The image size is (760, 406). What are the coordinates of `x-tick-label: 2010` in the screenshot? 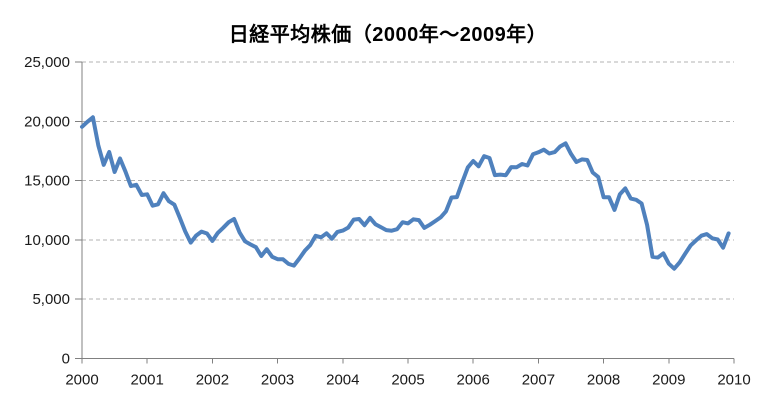 It's located at (733, 380).